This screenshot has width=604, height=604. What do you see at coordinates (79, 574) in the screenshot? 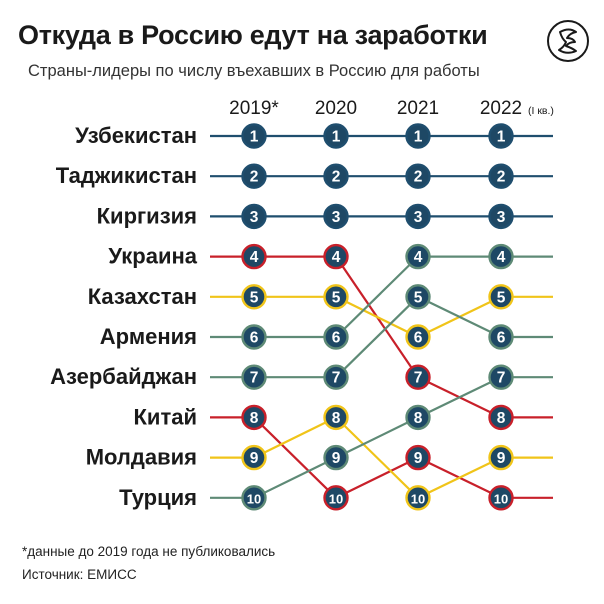
I see `source-note: Источник: ЕМИСС` at bounding box center [79, 574].